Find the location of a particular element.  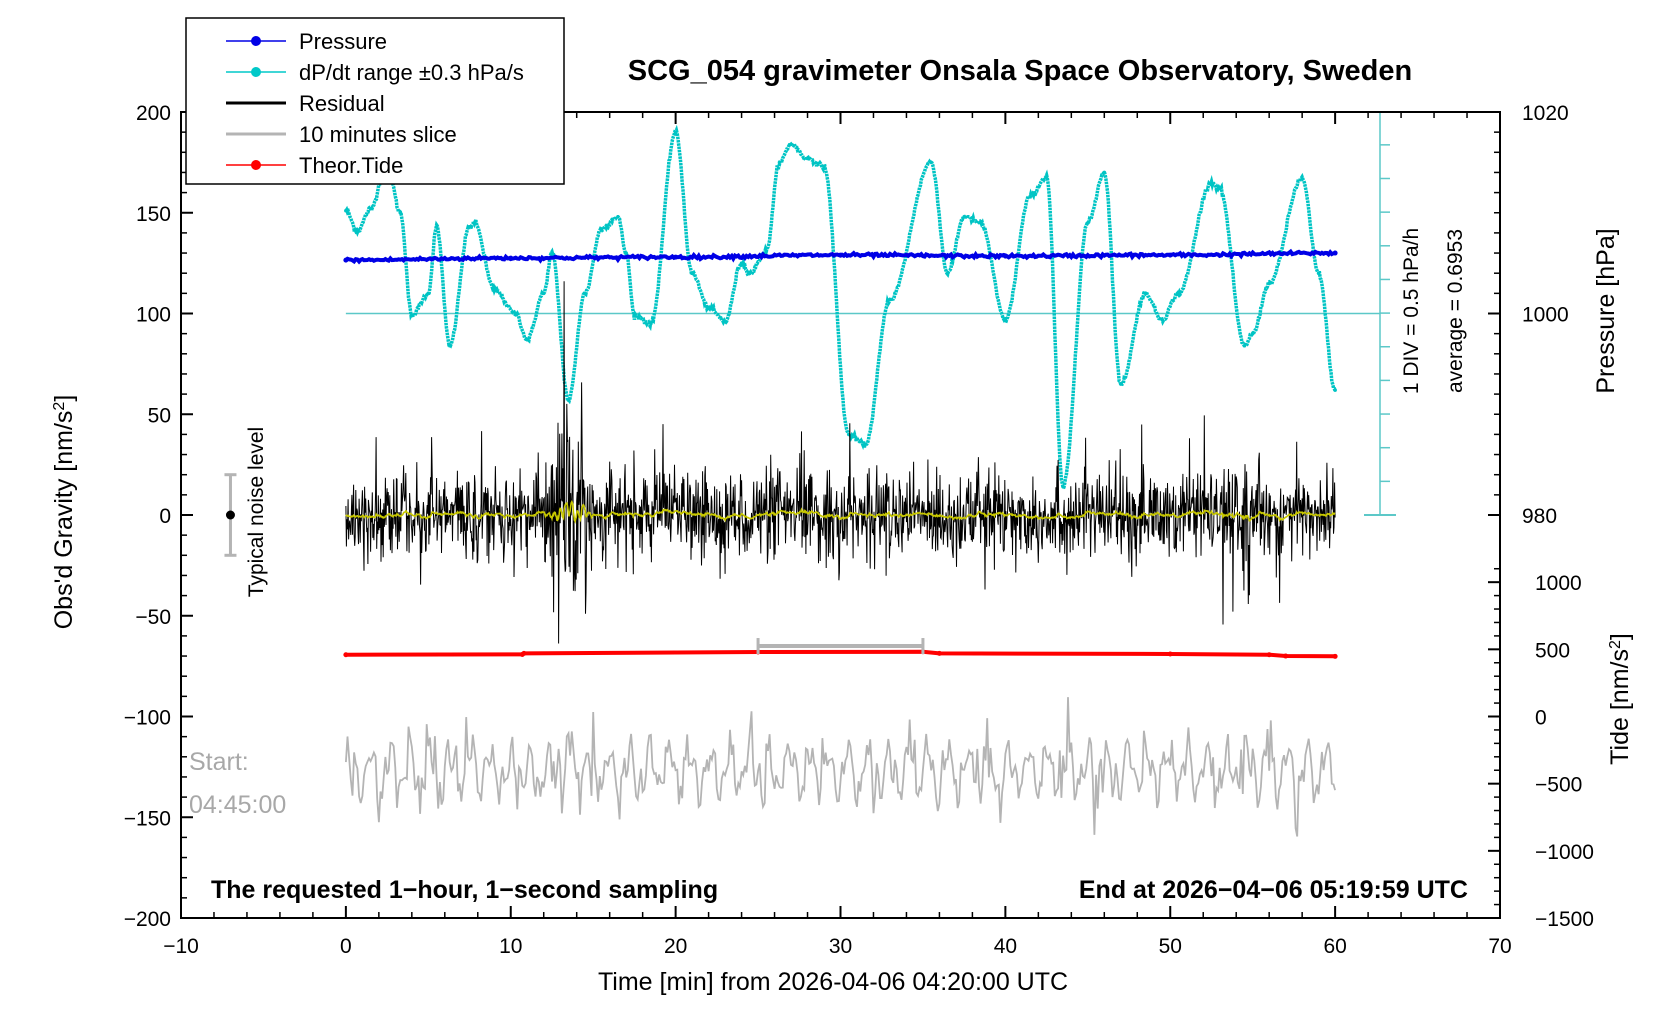

average-label: average = 0.6953 is located at coordinates (1455, 311).